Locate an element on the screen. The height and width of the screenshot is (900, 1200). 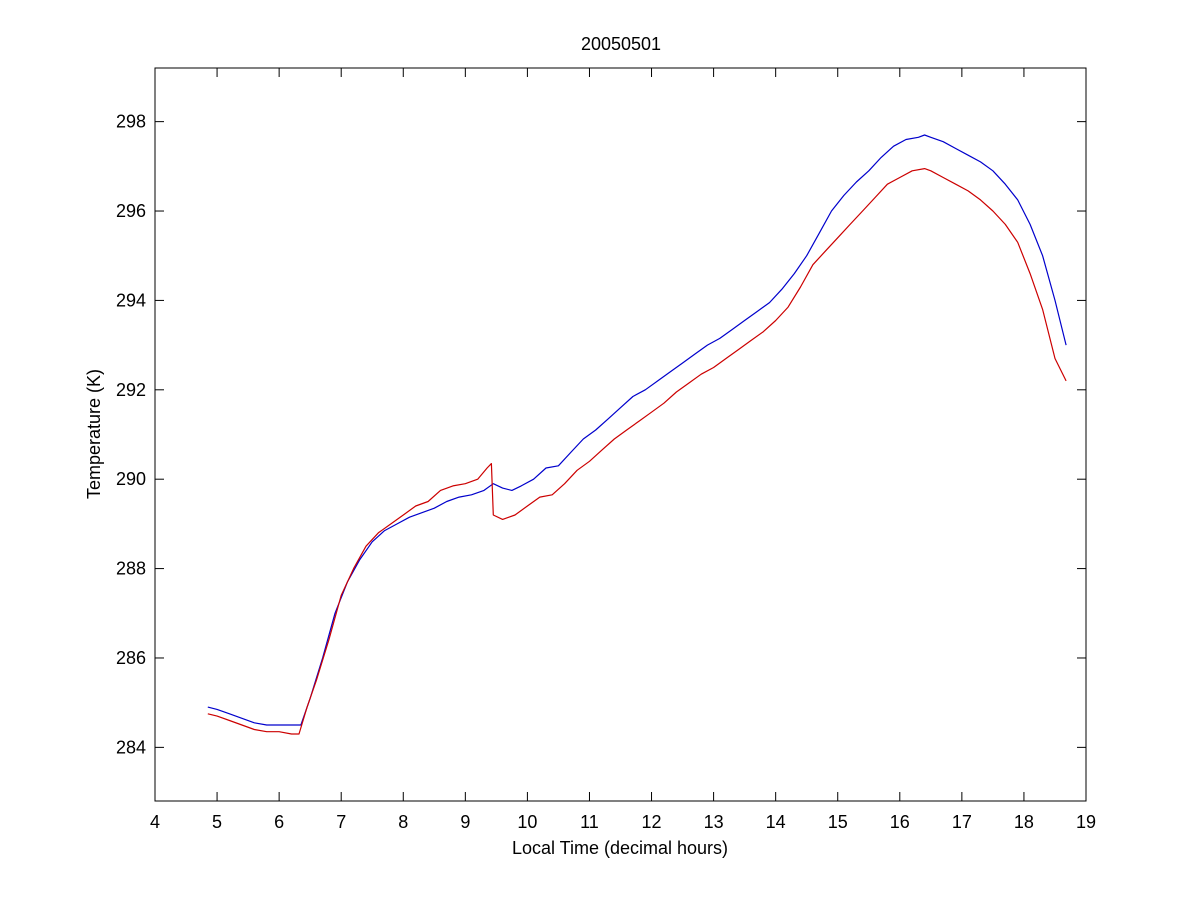
x-tick-label: 15 is located at coordinates (838, 822).